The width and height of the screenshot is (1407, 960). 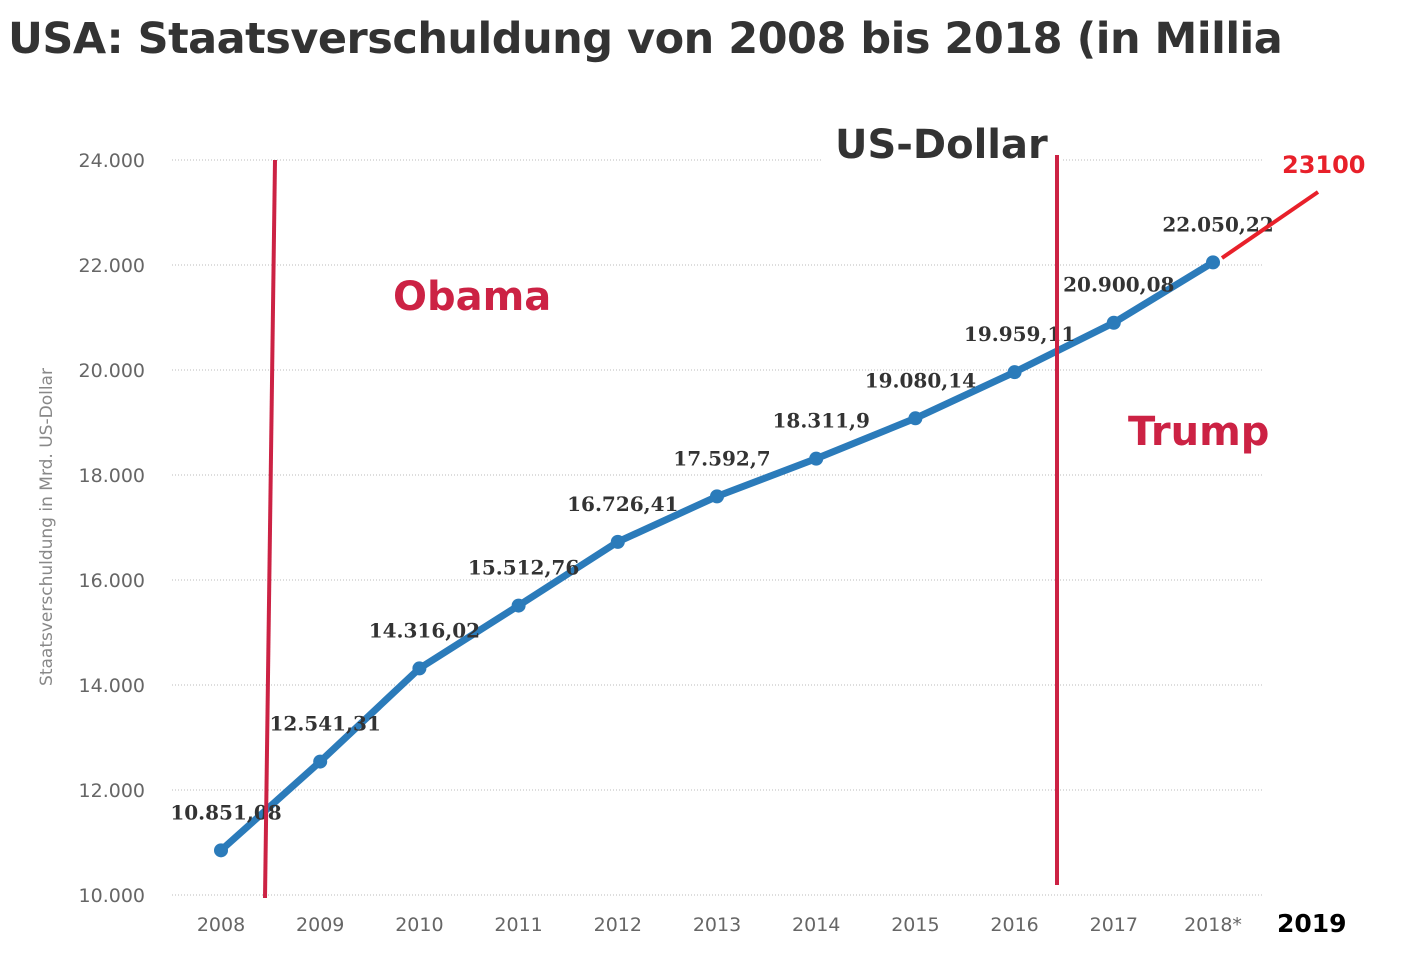 What do you see at coordinates (1014, 925) in the screenshot?
I see `x-tick-label: 2016` at bounding box center [1014, 925].